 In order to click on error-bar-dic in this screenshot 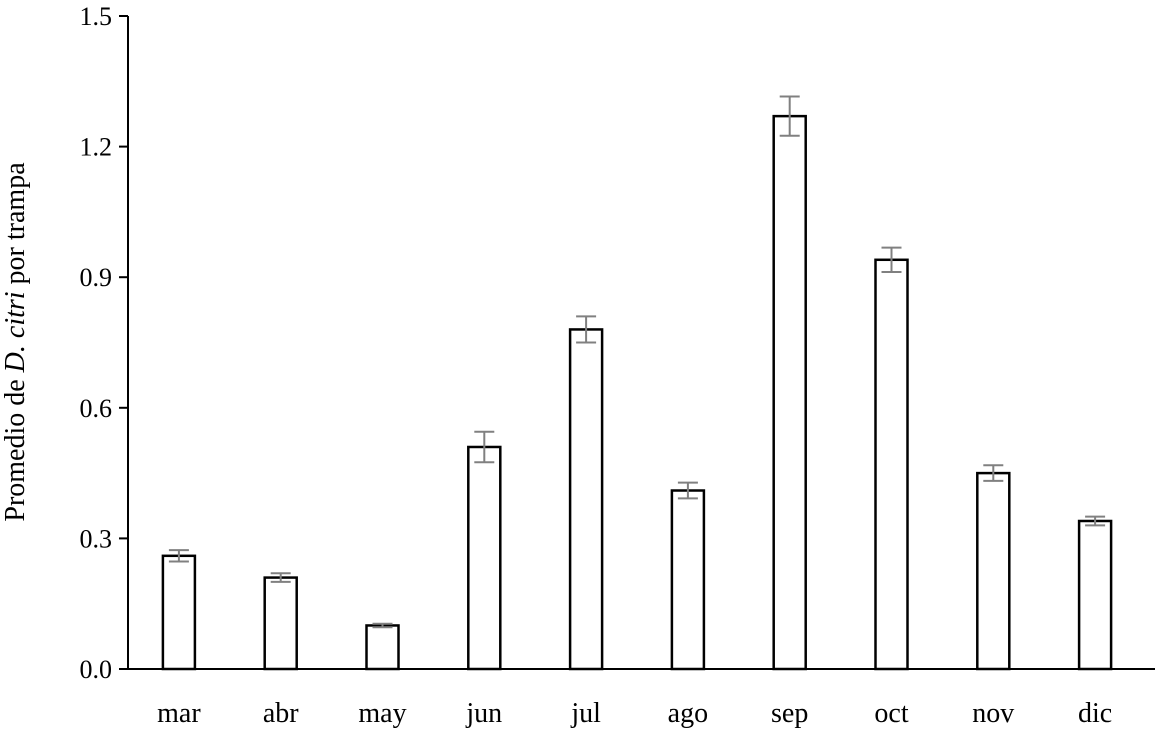, I will do `click(1095, 521)`.